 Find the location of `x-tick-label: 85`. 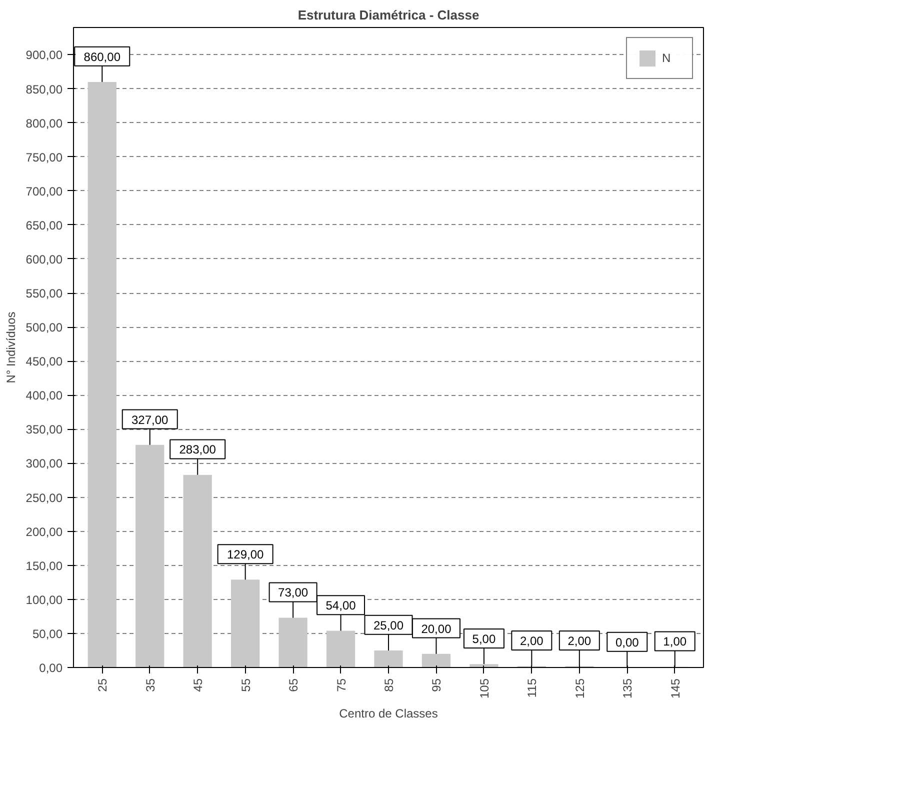

x-tick-label: 85 is located at coordinates (389, 685).